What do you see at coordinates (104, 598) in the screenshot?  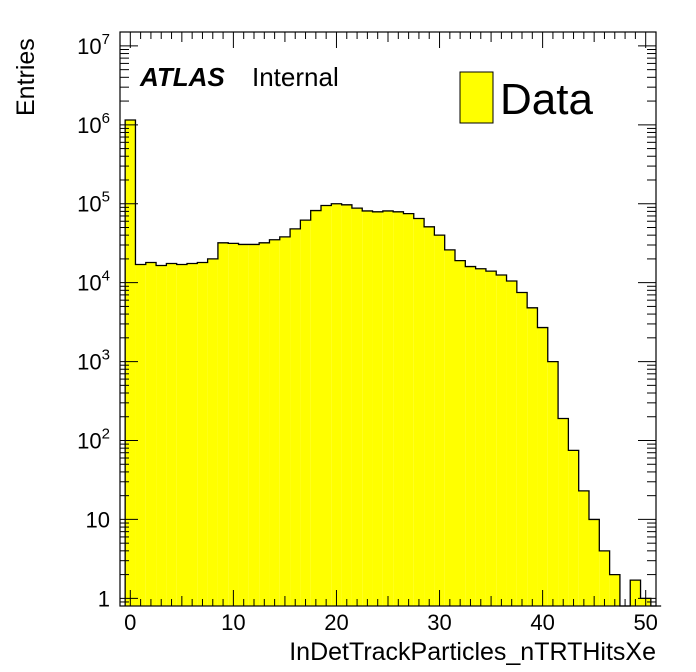 I see `y-tick-label: 1` at bounding box center [104, 598].